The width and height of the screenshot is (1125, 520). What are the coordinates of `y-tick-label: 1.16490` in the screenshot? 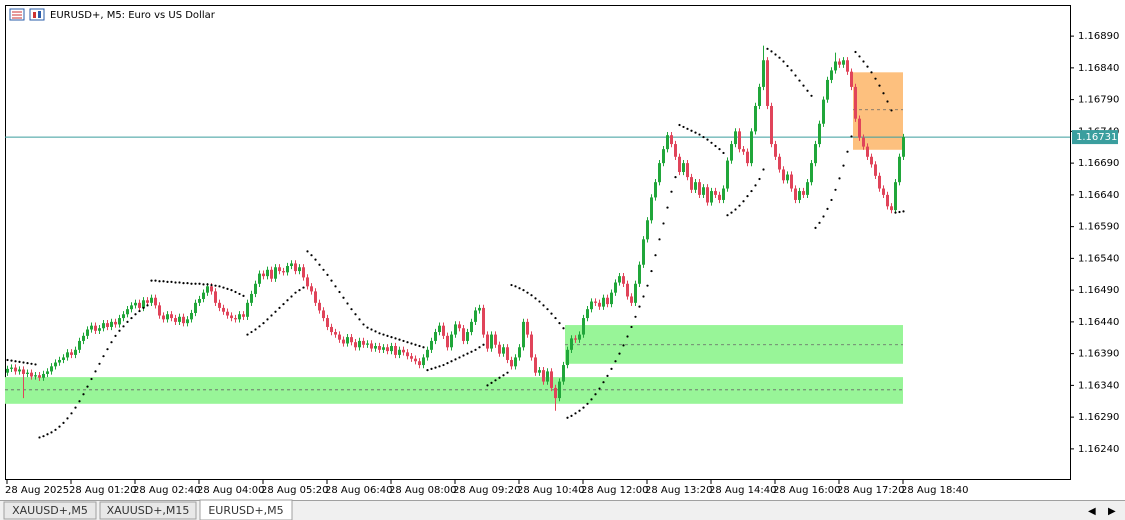 It's located at (1098, 290).